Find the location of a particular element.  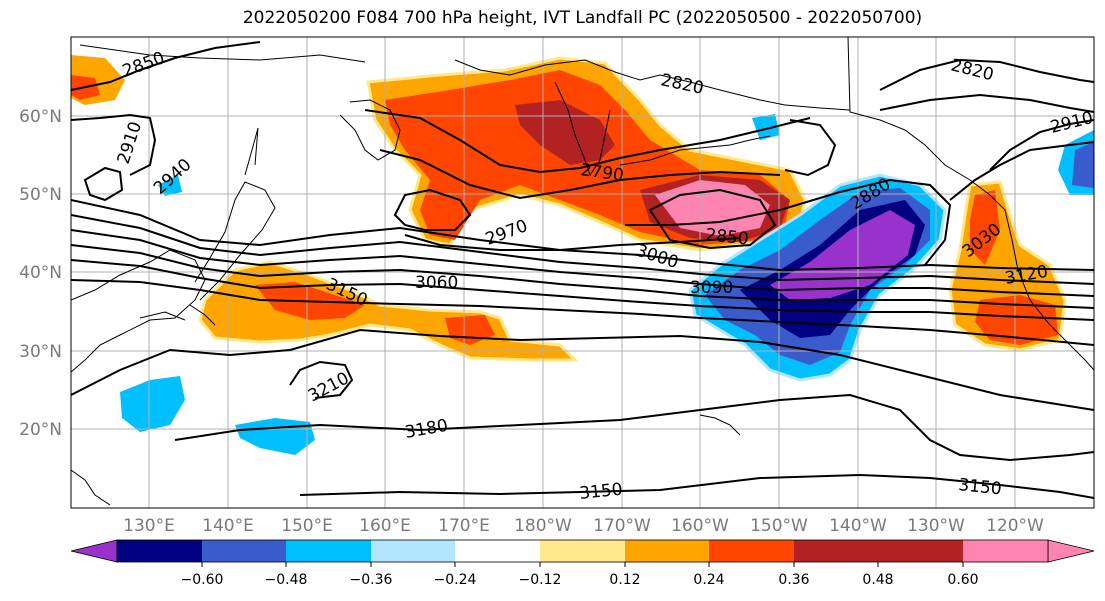

lon-label: 140°W is located at coordinates (858, 526).